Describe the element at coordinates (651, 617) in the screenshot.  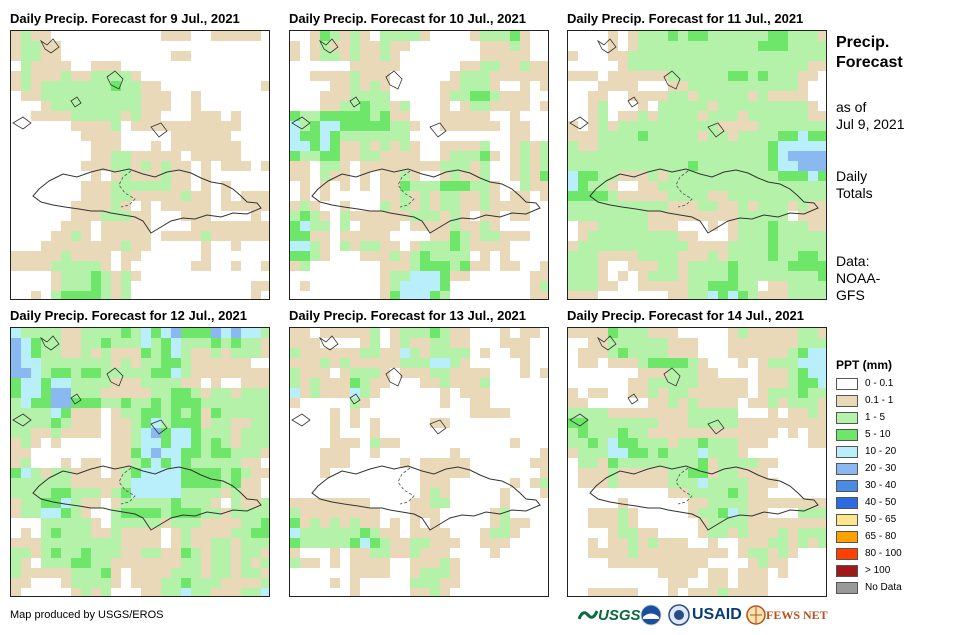
I see `noaa-logo` at that location.